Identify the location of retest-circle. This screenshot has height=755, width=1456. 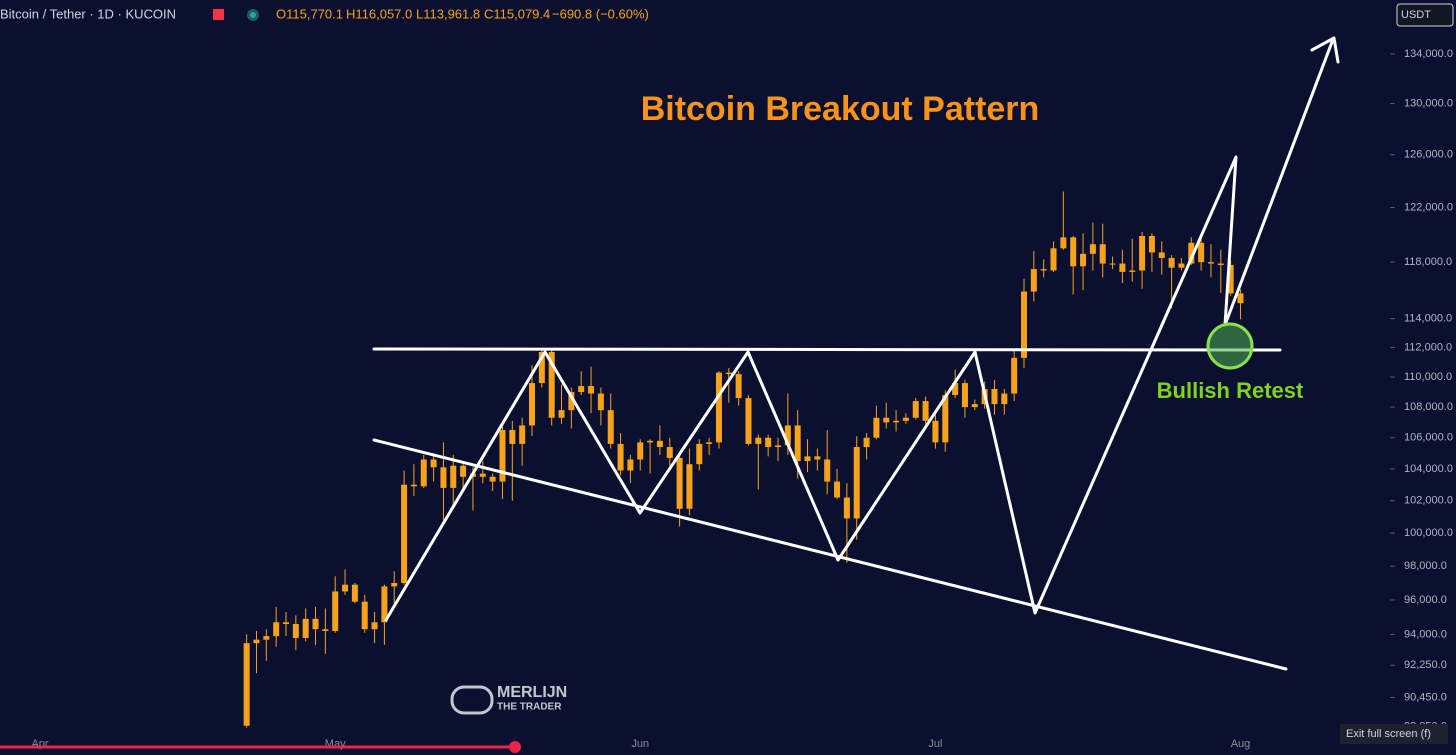
(1230, 346).